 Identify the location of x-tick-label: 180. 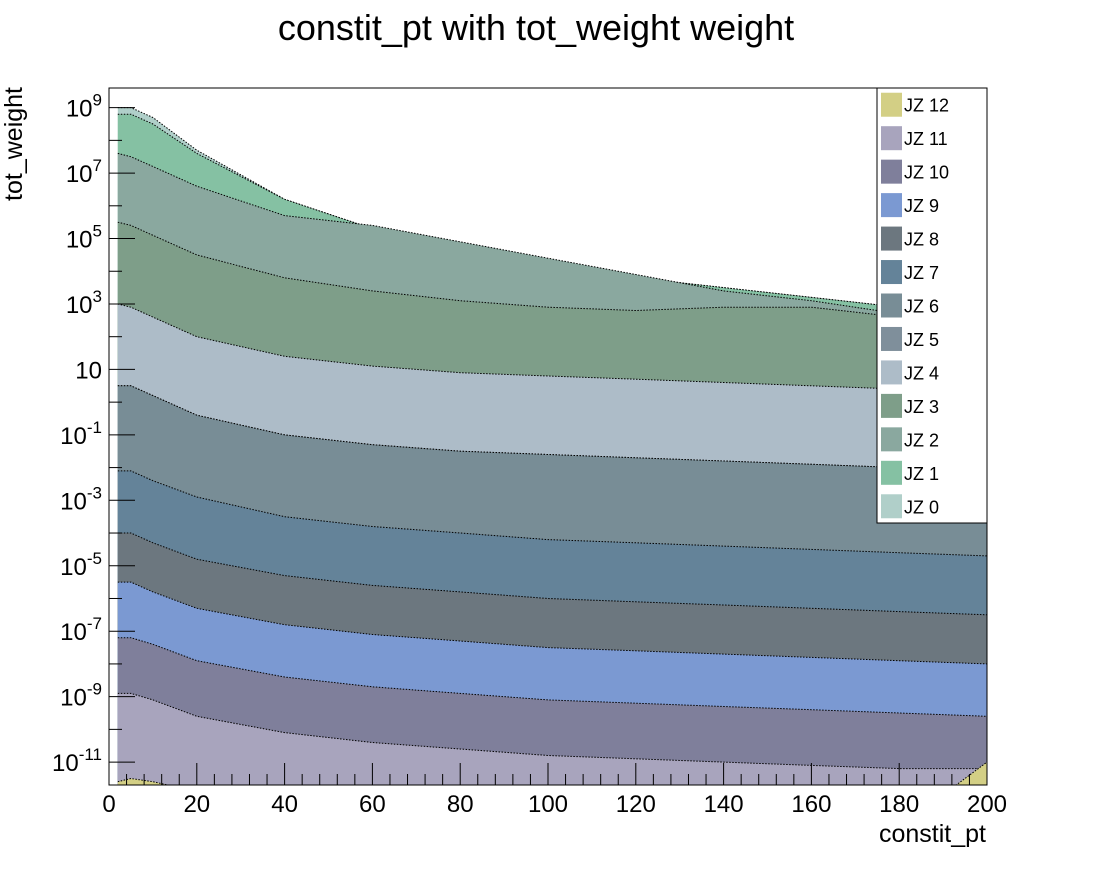
(899, 804).